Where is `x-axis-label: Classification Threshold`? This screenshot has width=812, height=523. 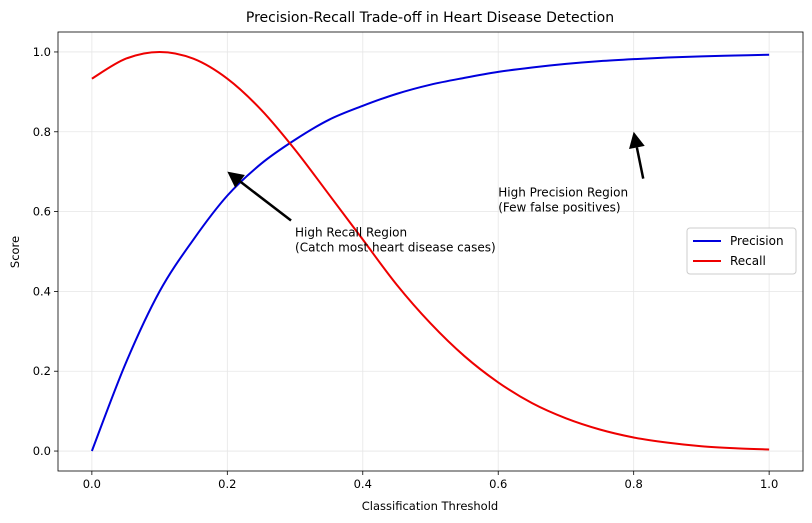 x-axis-label: Classification Threshold is located at coordinates (430, 506).